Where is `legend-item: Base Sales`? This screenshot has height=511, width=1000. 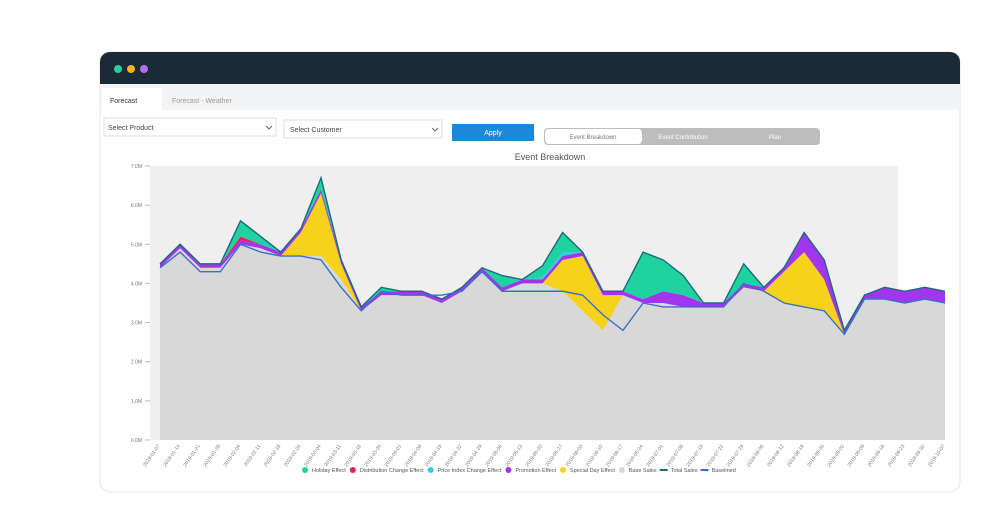
legend-item: Base Sales is located at coordinates (637, 470).